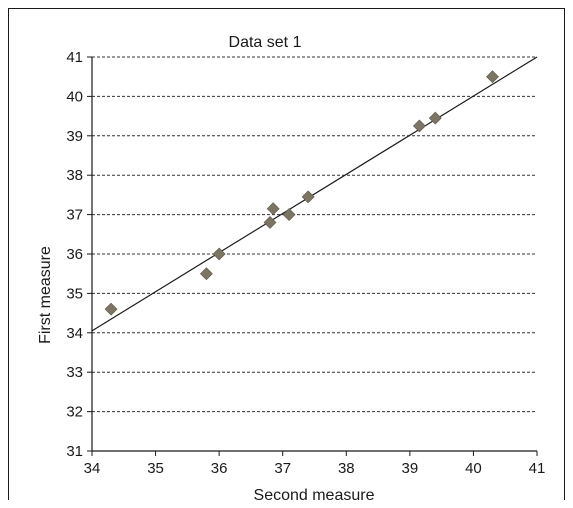 The height and width of the screenshot is (508, 573). Describe the element at coordinates (74, 215) in the screenshot. I see `y-tick-label-37: 37` at that location.